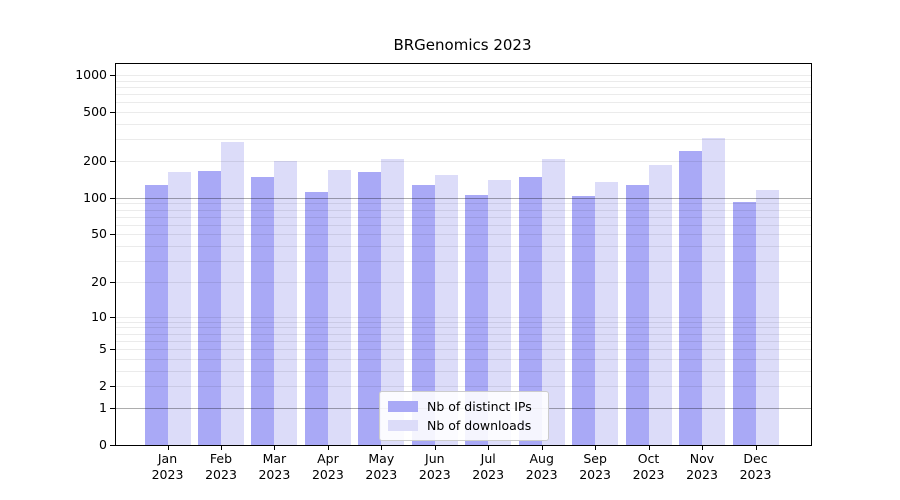 This screenshot has width=900, height=500. Describe the element at coordinates (327, 466) in the screenshot. I see `x-tick-label-apr: Apr 2023` at that location.